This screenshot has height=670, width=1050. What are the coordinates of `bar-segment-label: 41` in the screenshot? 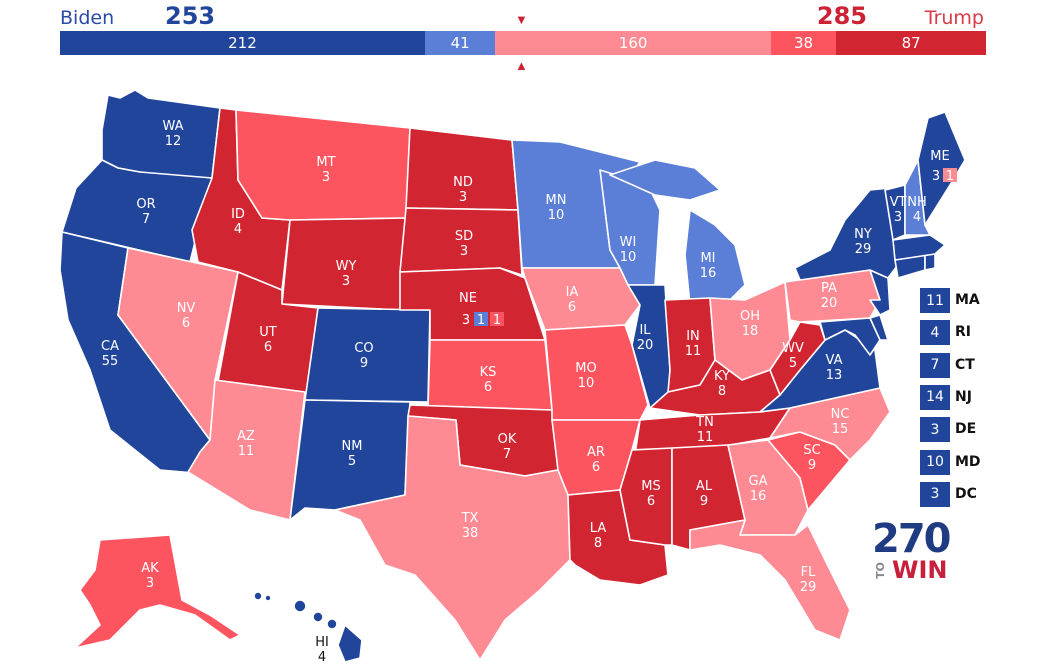 It's located at (460, 43).